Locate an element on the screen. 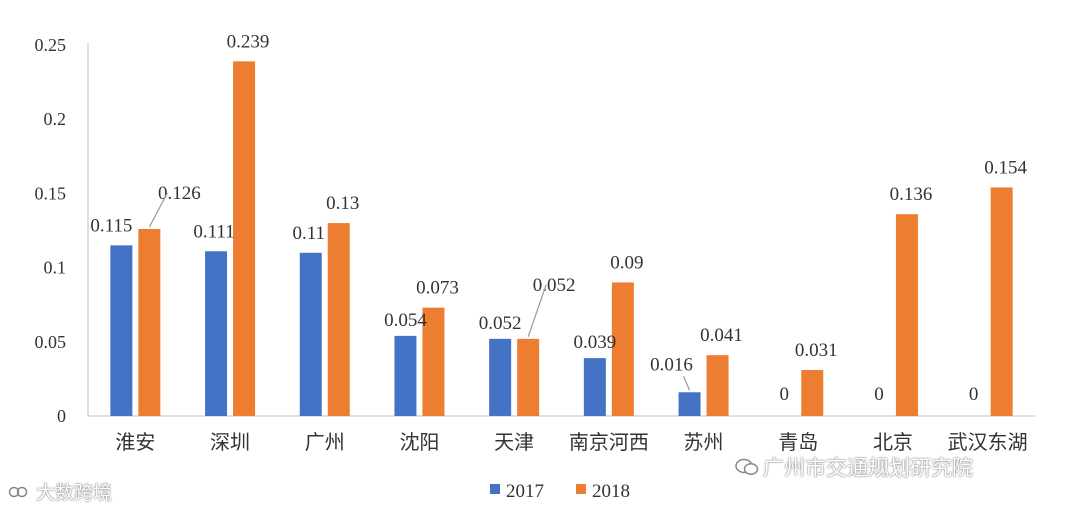  data-label-2018: 0.031 is located at coordinates (816, 350).